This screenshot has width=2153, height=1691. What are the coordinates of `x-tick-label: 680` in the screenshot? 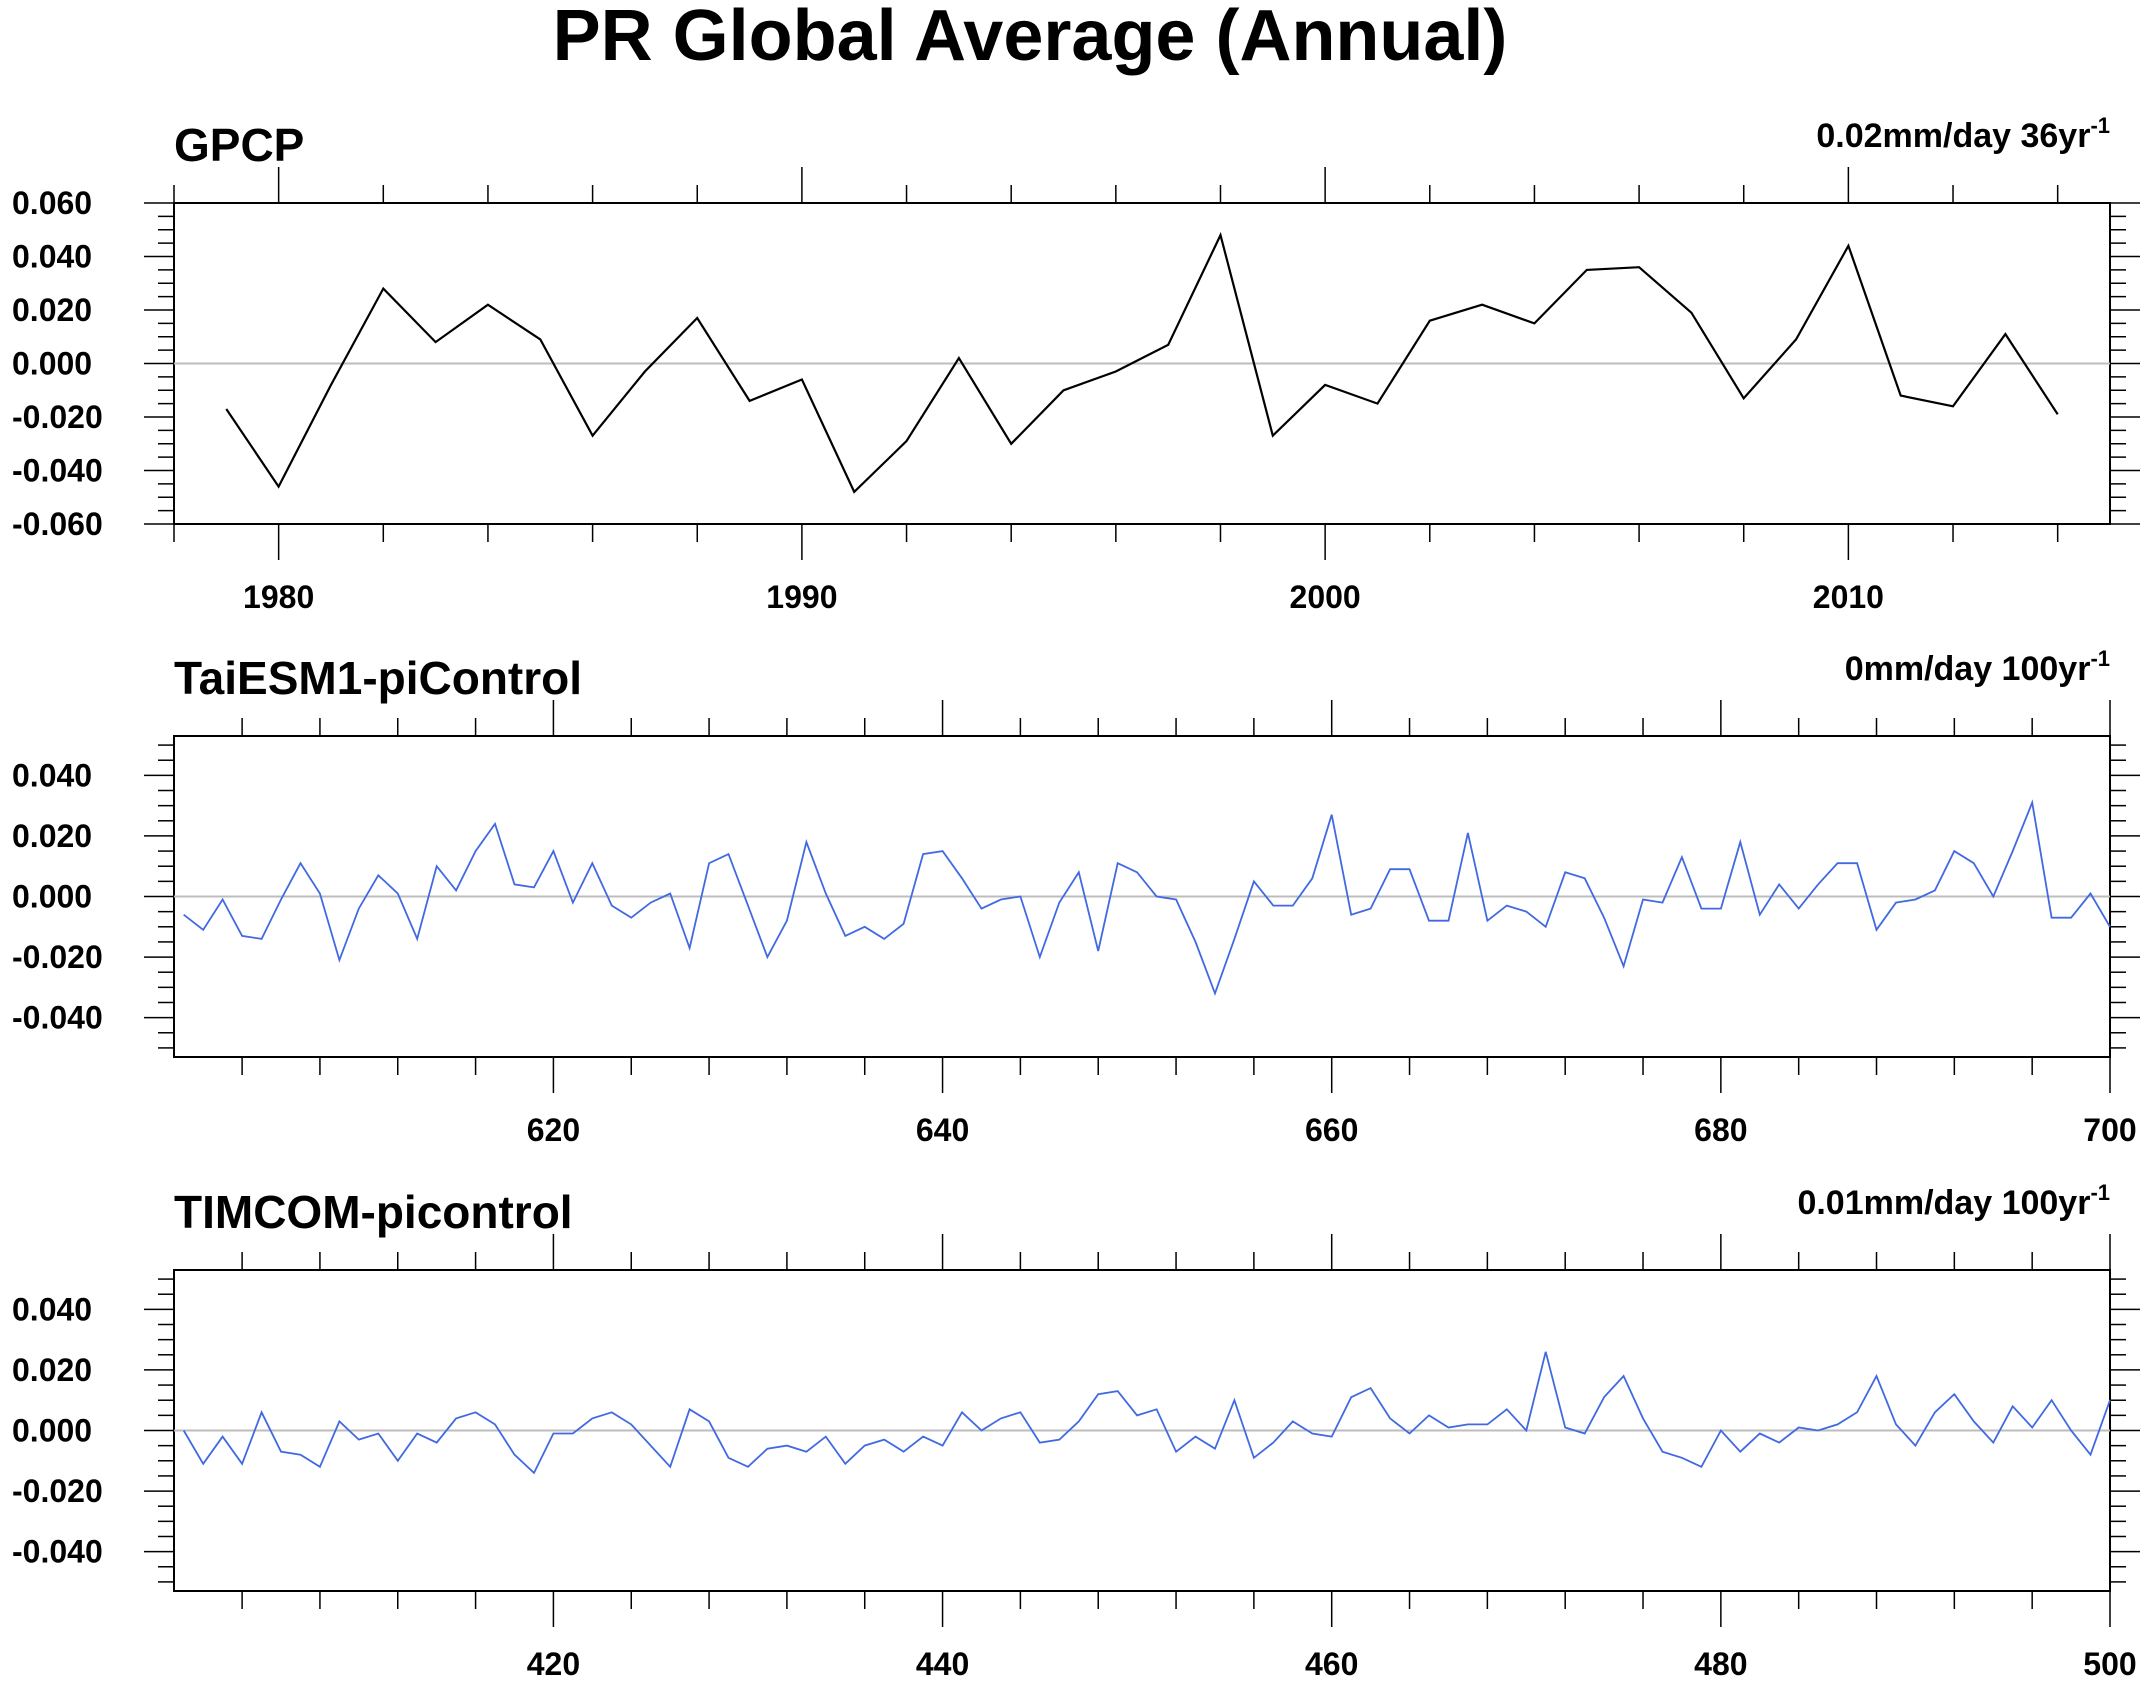 It's located at (1720, 1130).